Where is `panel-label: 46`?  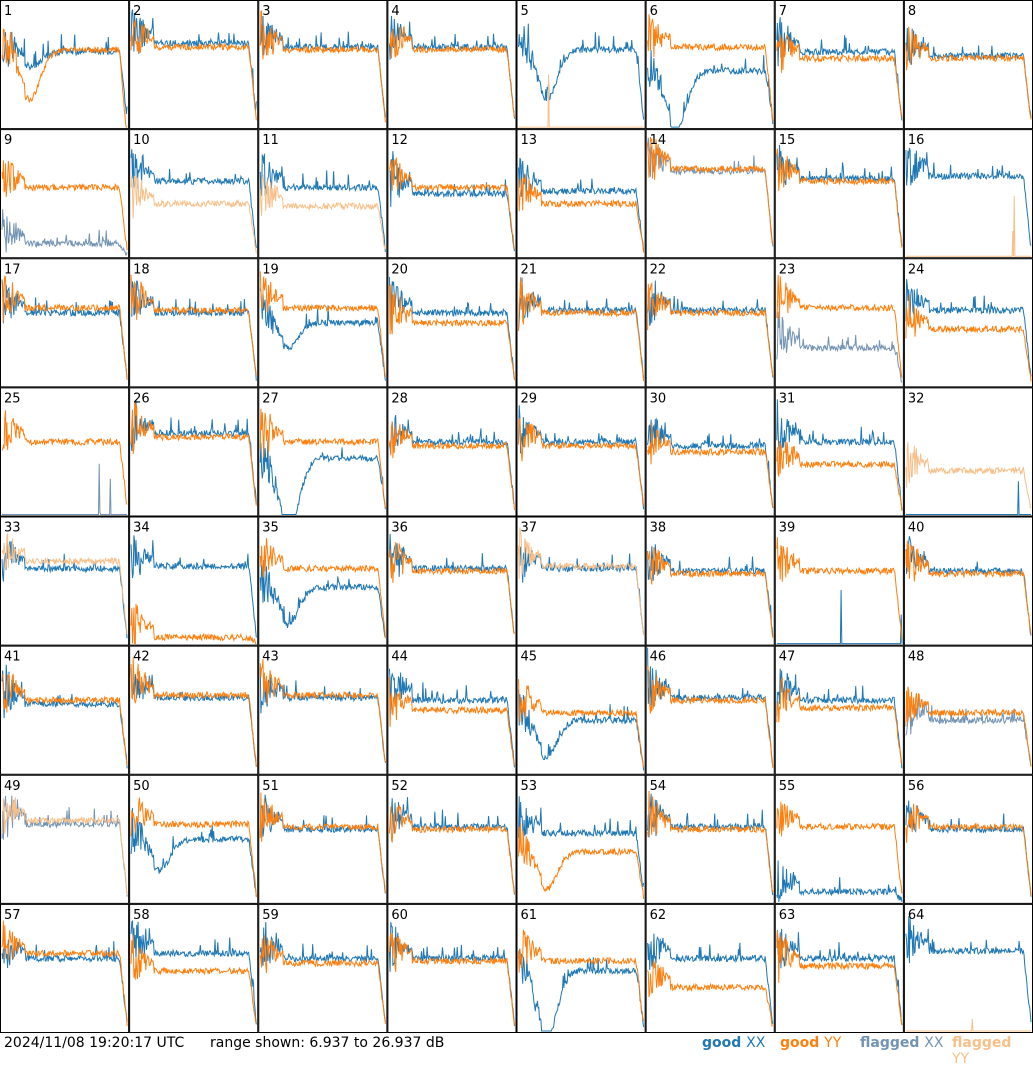 panel-label: 46 is located at coordinates (658, 657).